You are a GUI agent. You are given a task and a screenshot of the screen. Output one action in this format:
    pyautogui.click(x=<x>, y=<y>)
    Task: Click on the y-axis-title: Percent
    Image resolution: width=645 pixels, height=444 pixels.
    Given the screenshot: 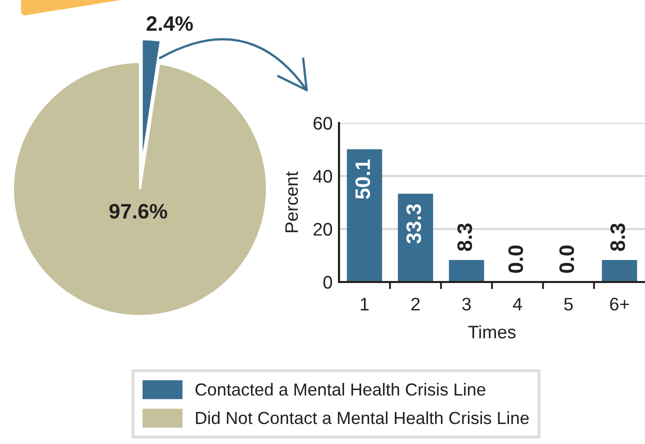 What is the action you would take?
    pyautogui.click(x=291, y=202)
    